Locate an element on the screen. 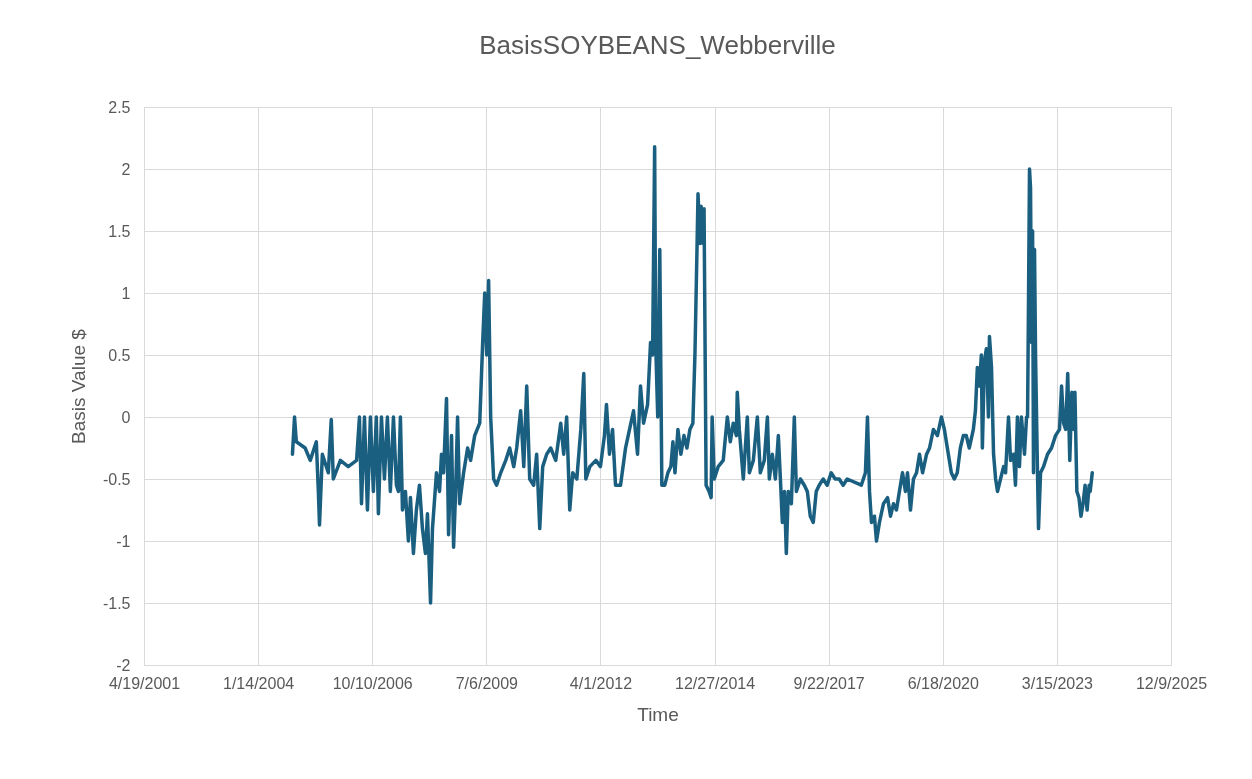 This screenshot has width=1252, height=779. x-tick-label: 3/15/2023 is located at coordinates (1057, 683).